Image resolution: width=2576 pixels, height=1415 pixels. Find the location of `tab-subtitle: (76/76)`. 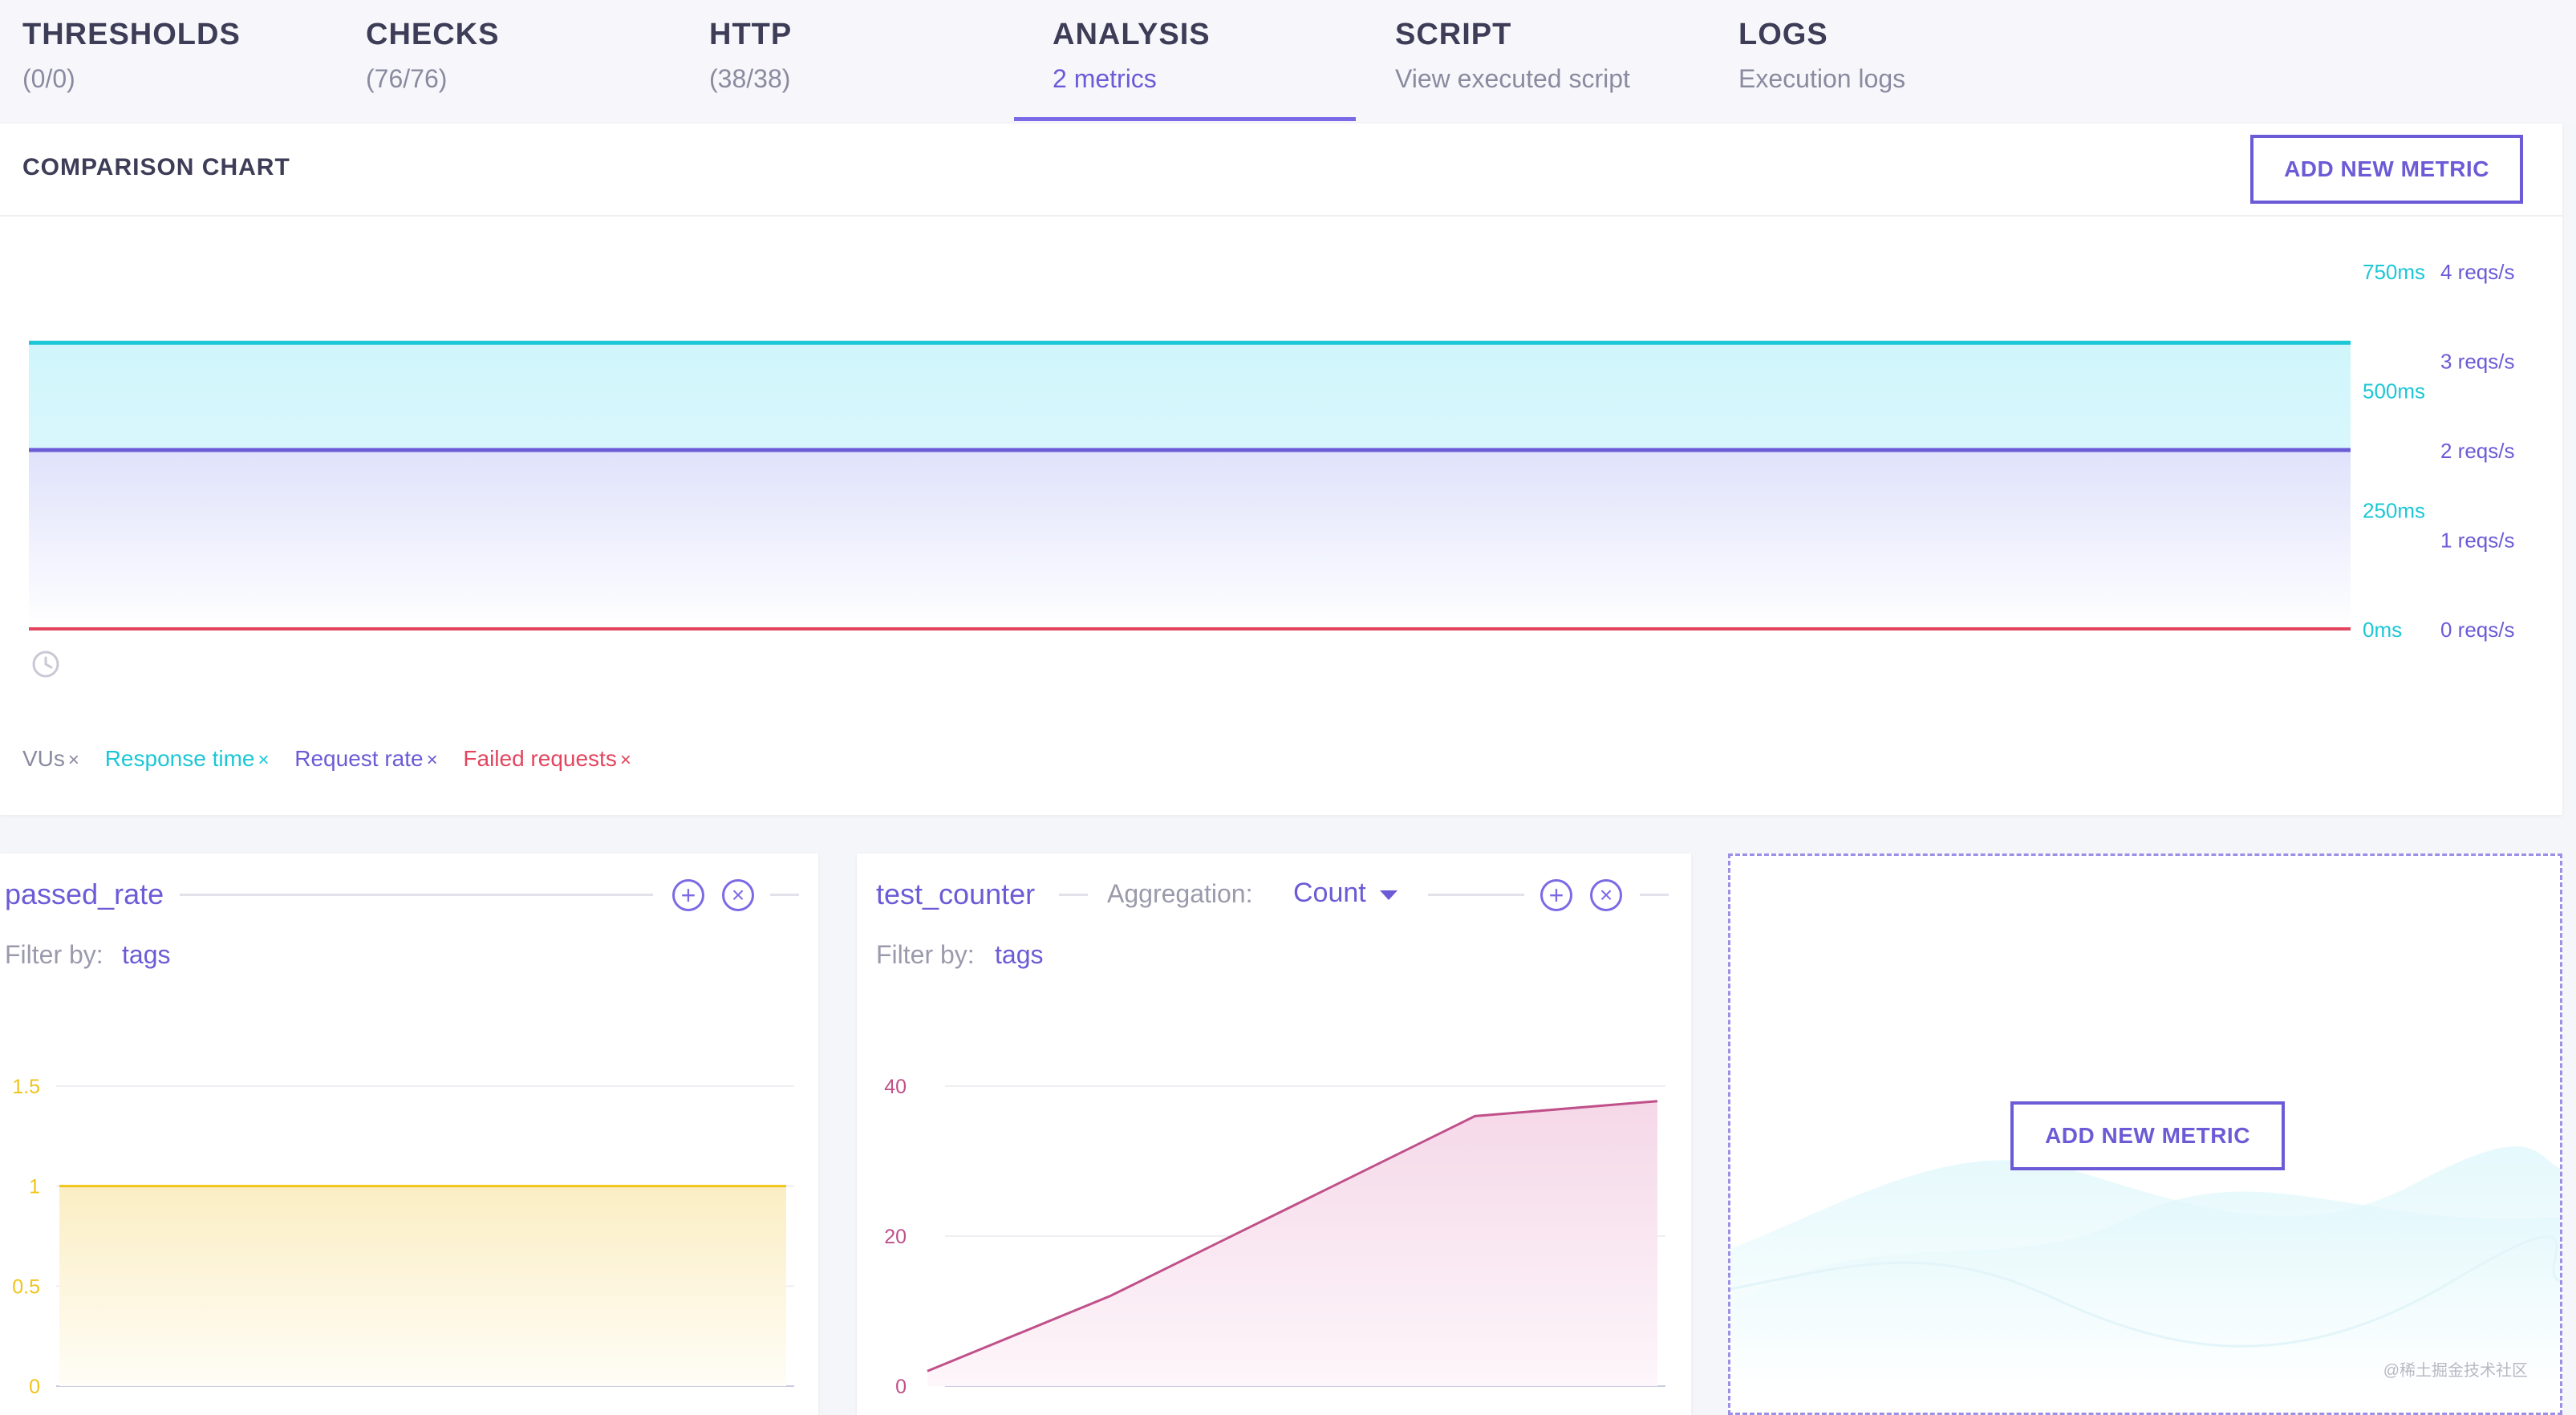

tab-subtitle: (76/76) is located at coordinates (407, 78).